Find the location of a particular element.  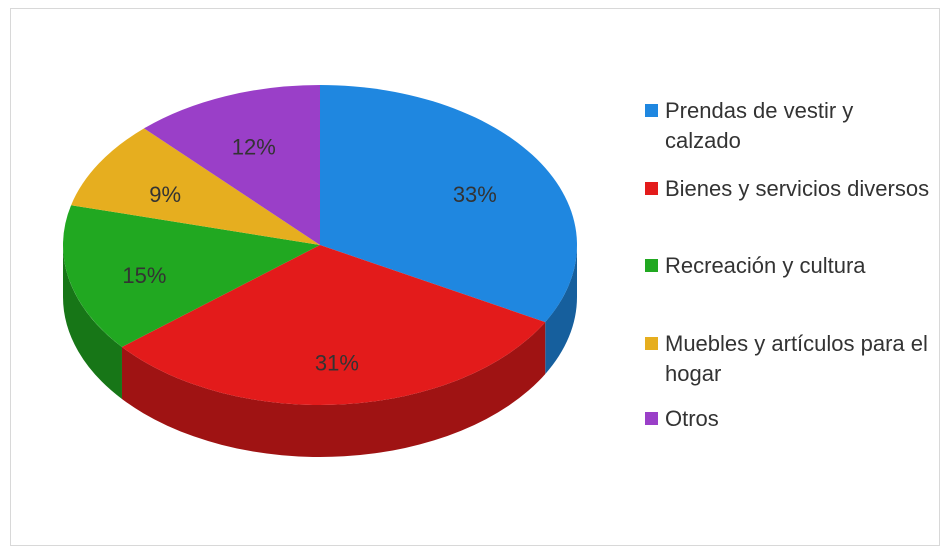

legend-item: Bienes y servicios diversos is located at coordinates (790, 189).